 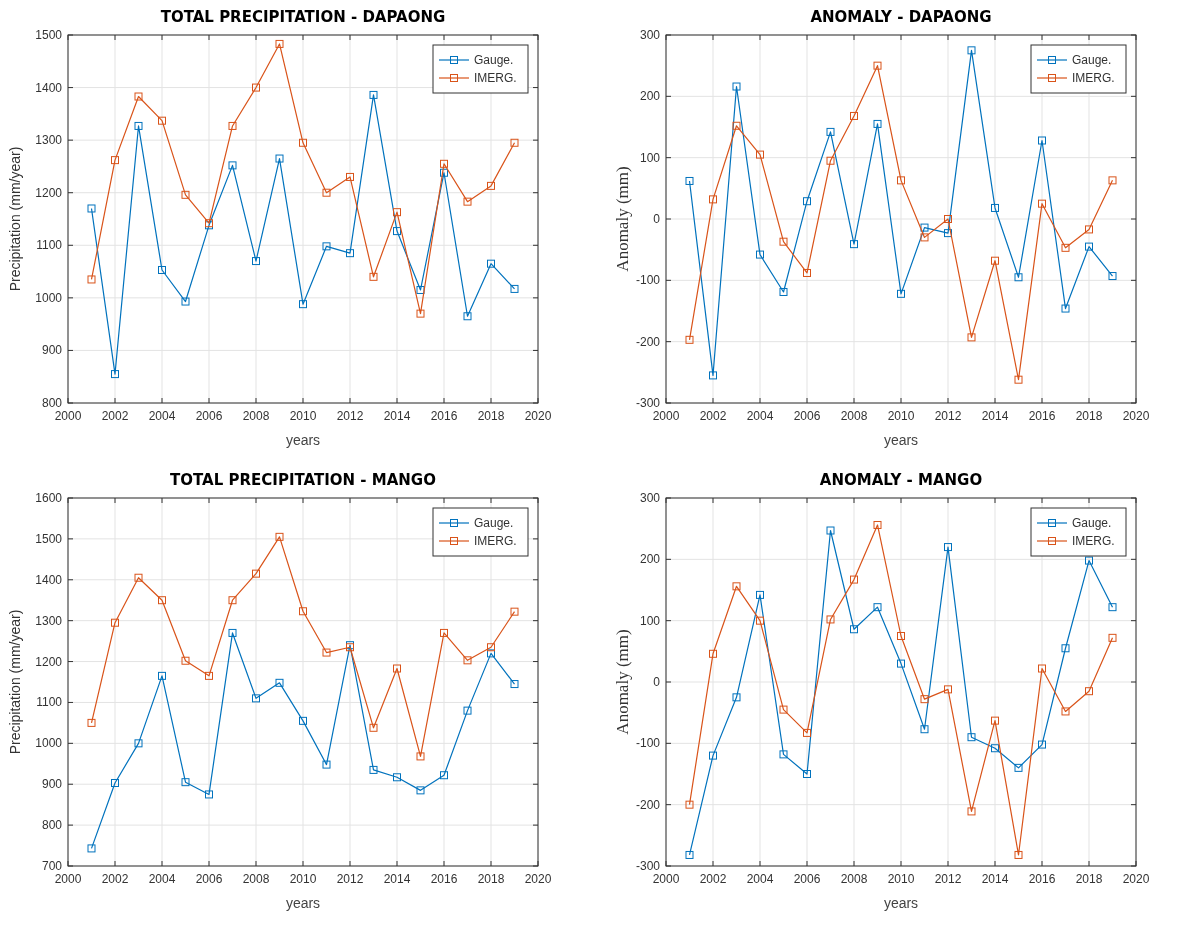 I want to click on x-tick-label: 2010, so click(x=303, y=879).